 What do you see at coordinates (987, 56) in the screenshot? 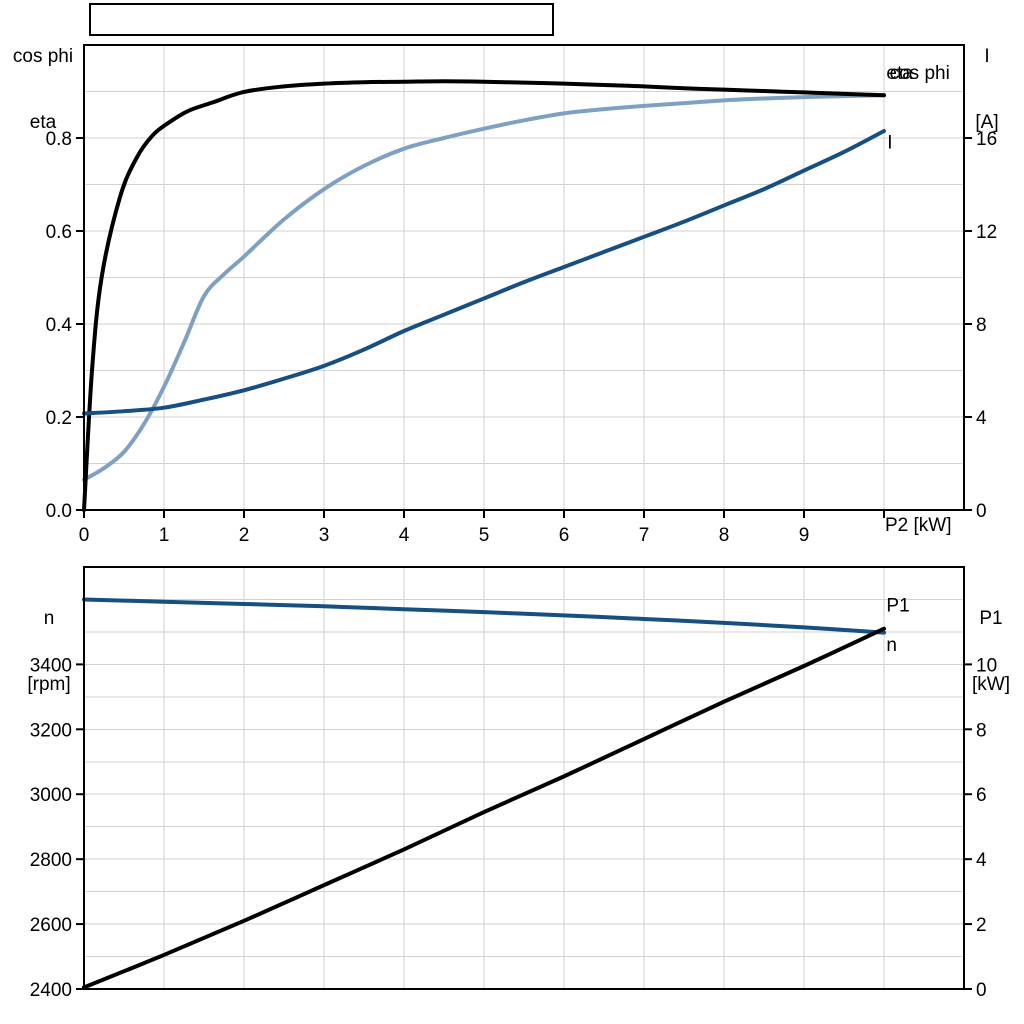
I see `right-axis-header-current: I` at bounding box center [987, 56].